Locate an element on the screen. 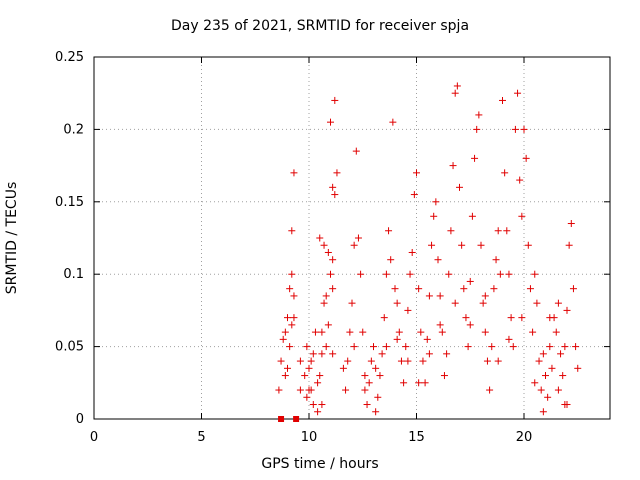  x-axis-label: GPS time / hours is located at coordinates (320, 464).